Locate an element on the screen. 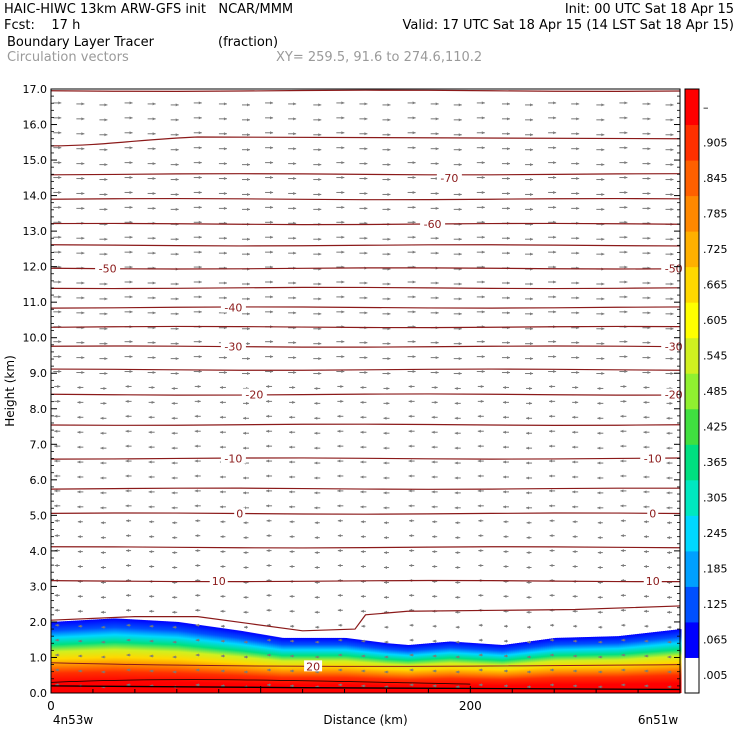  contour-label: -40 is located at coordinates (233, 308).